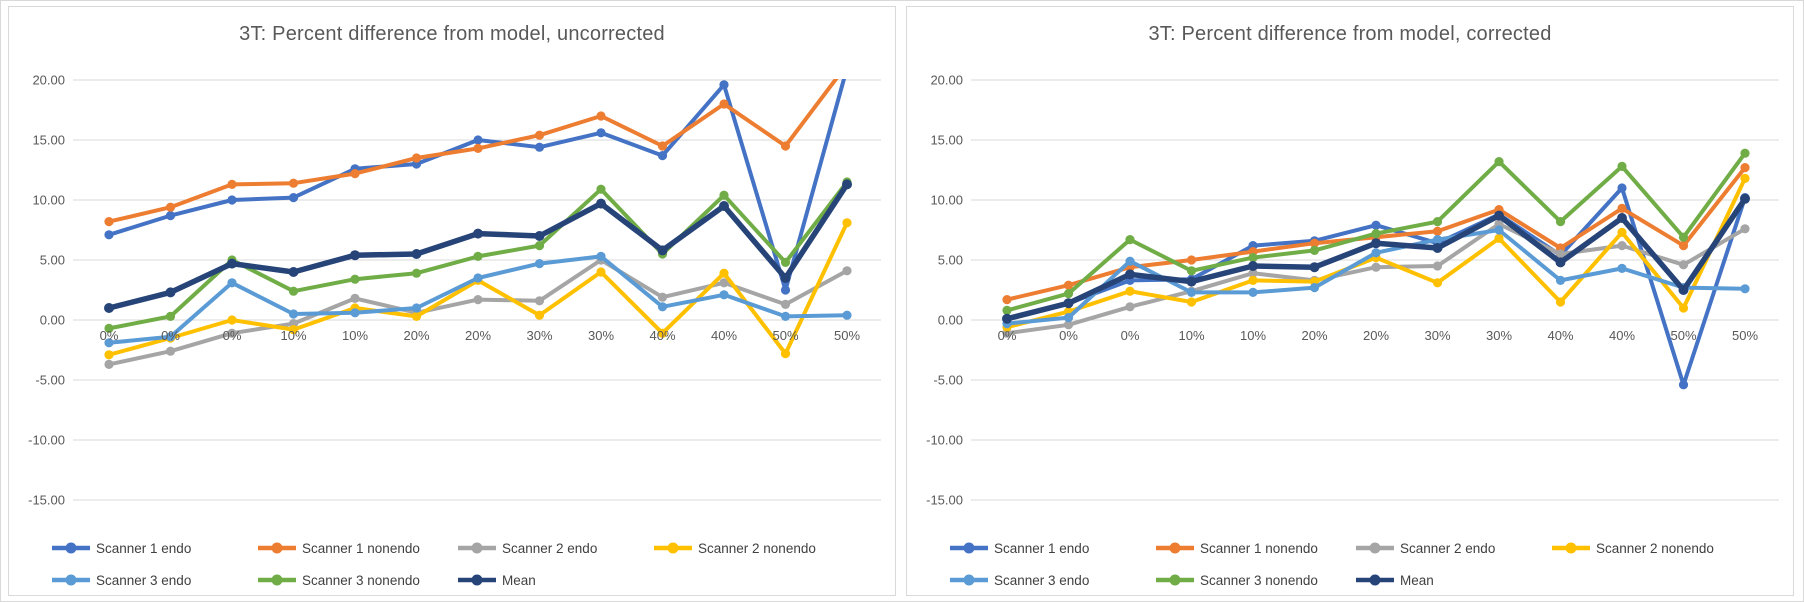 The image size is (1804, 602). I want to click on x-tick-label: 20%, so click(416, 335).